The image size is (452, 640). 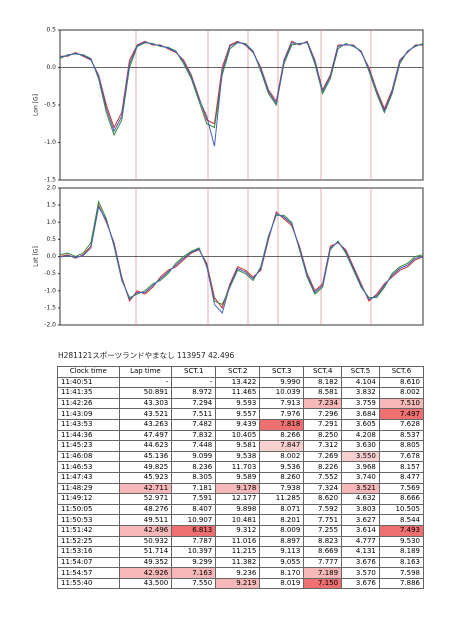 I want to click on table-cell: 9.439, so click(x=238, y=424).